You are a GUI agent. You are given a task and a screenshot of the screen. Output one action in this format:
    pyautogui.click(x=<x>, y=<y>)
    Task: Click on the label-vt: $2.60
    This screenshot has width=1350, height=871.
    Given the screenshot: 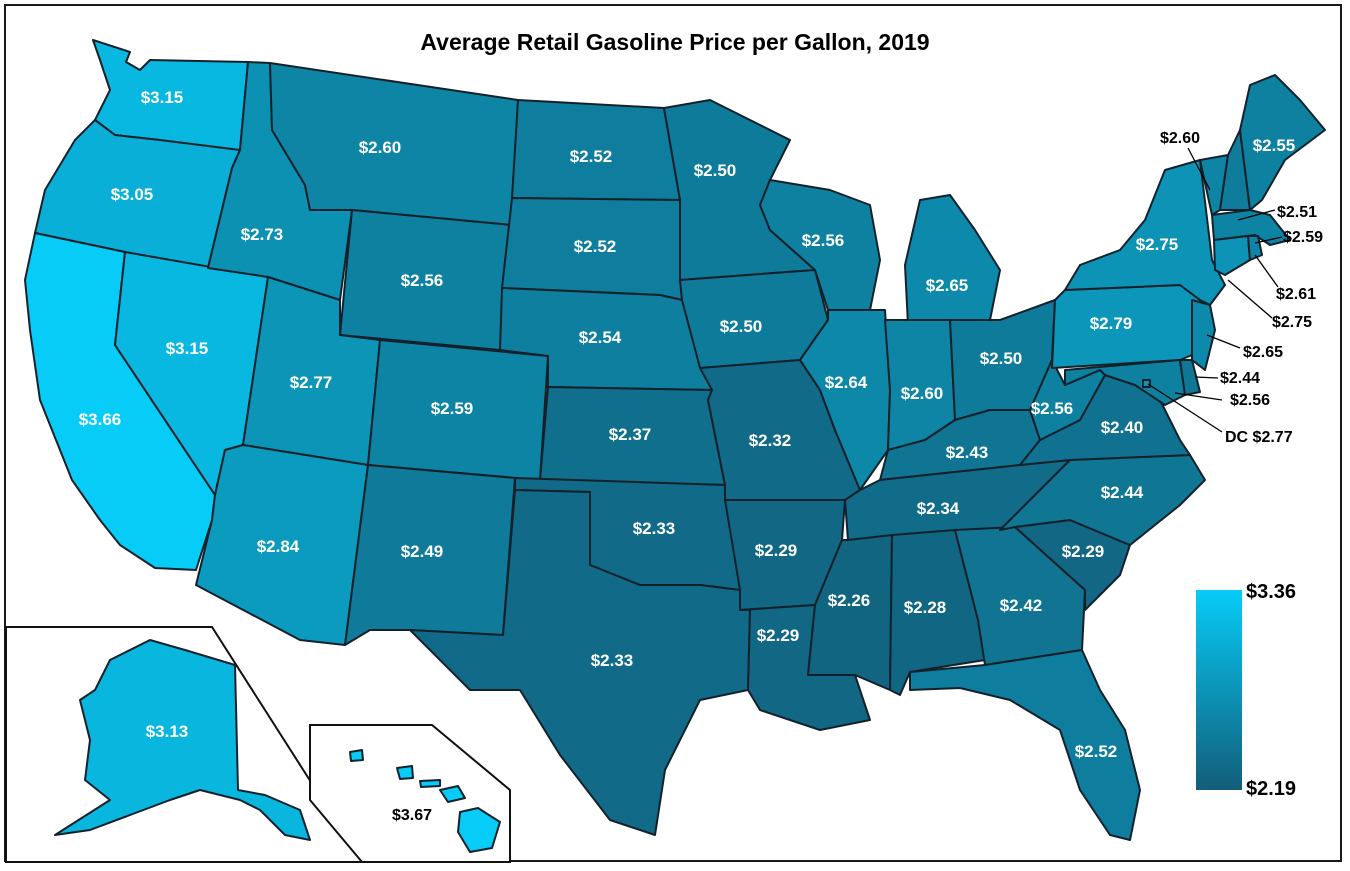 What is the action you would take?
    pyautogui.click(x=1180, y=138)
    